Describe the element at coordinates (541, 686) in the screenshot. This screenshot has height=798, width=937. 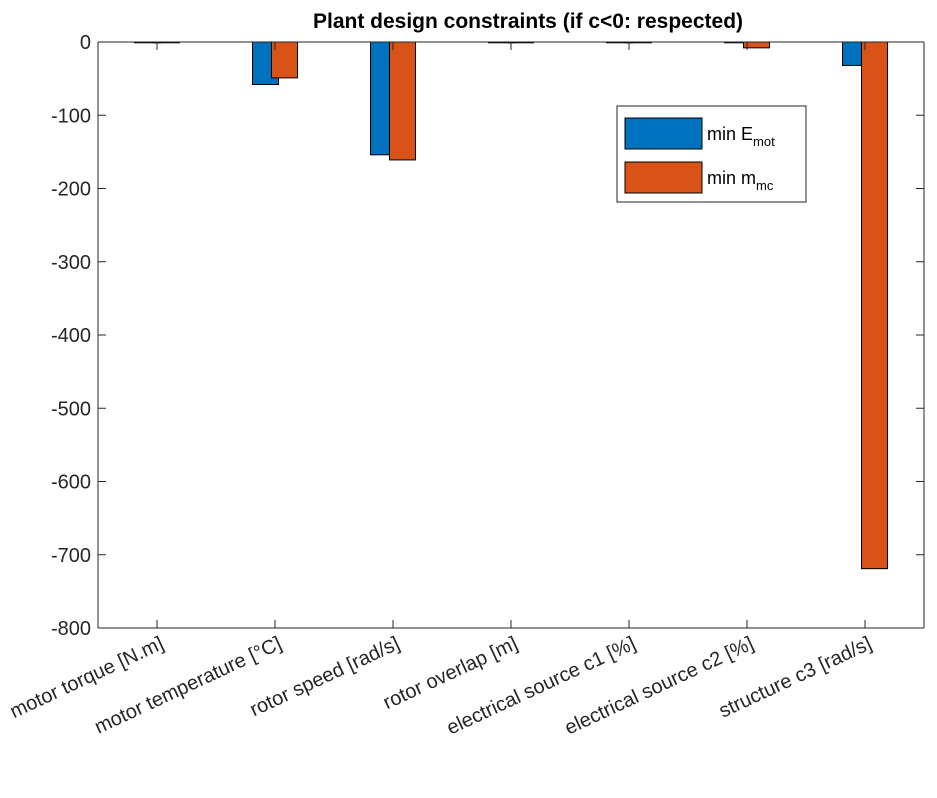
I see `x-tick-label: electrical source c1 [%]` at that location.